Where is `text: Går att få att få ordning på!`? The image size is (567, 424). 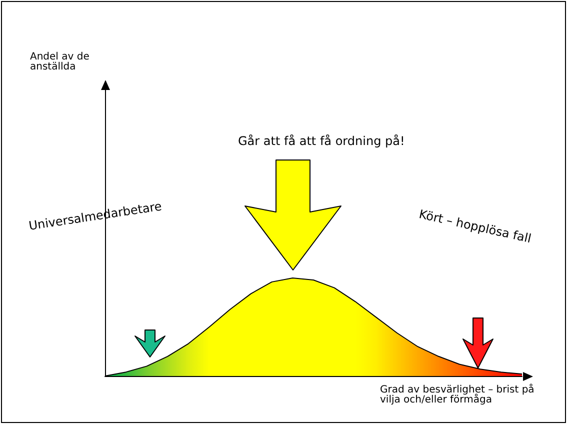
text: Går att få att få ordning på! is located at coordinates (321, 141).